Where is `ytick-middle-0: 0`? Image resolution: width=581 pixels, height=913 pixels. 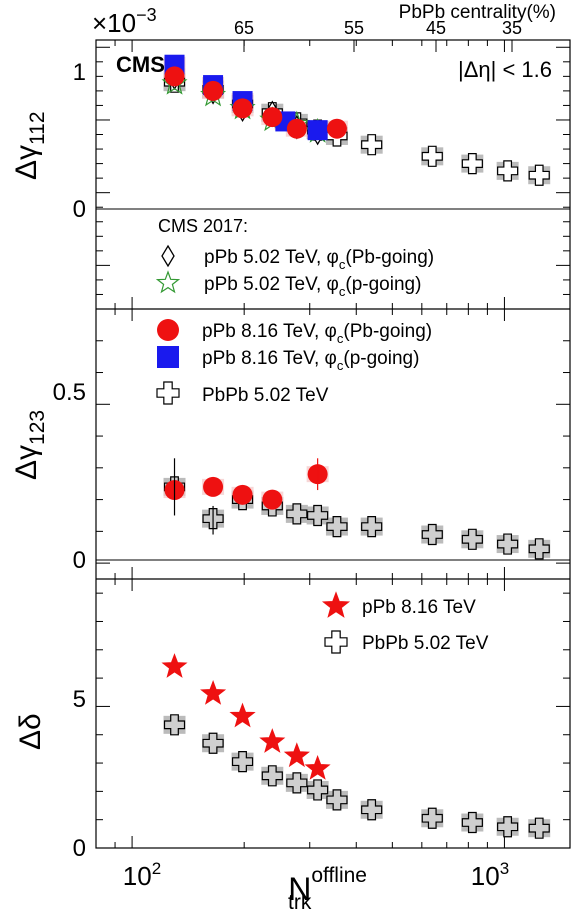
ytick-middle-0: 0 is located at coordinates (79, 560).